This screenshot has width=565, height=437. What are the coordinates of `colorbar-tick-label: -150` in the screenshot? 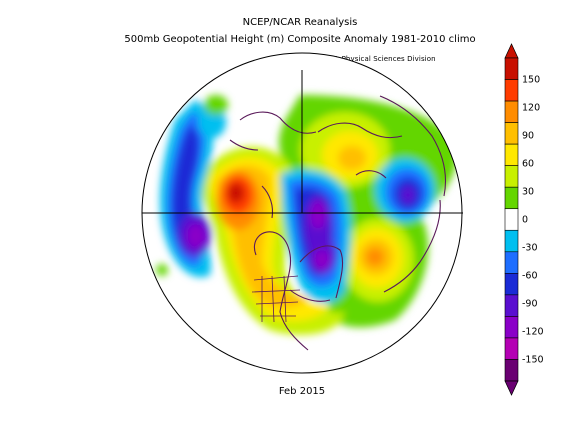 It's located at (533, 359).